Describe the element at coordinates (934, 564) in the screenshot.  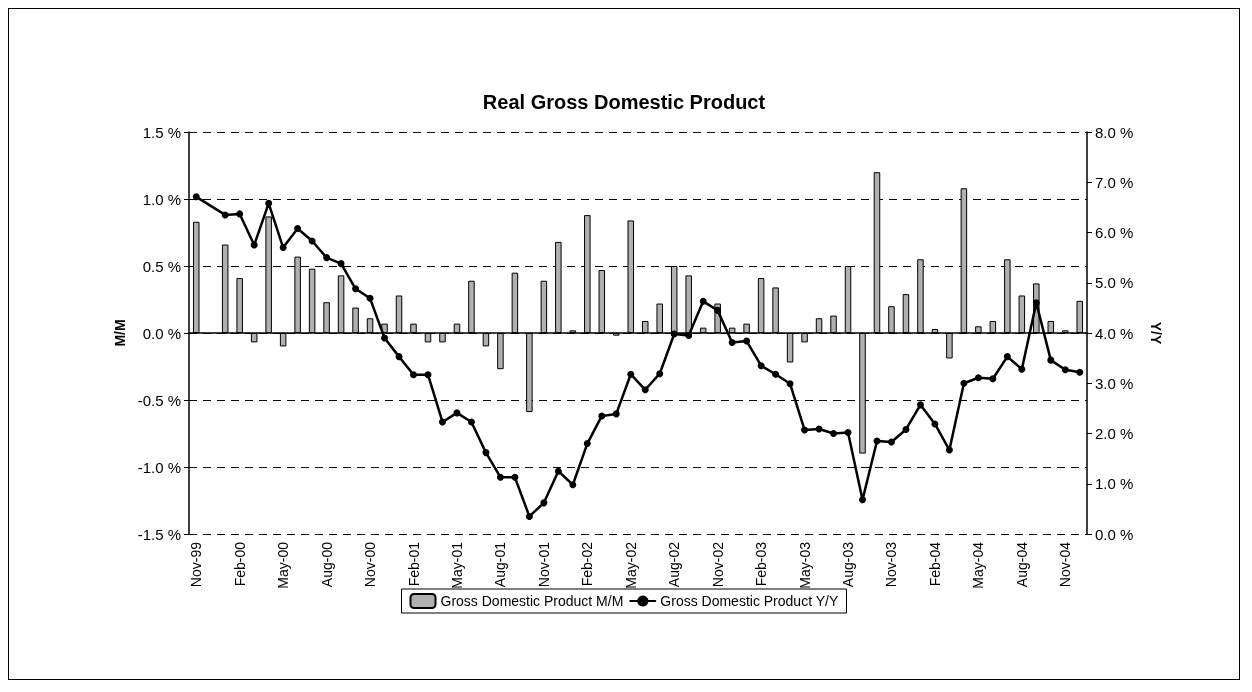
I see `x-tick-label: Feb-04` at that location.